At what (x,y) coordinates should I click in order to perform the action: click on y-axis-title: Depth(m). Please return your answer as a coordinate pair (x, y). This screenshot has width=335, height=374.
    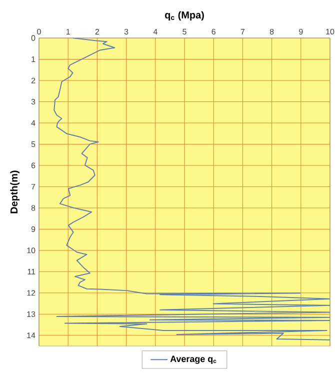
    Looking at the image, I should click on (15, 192).